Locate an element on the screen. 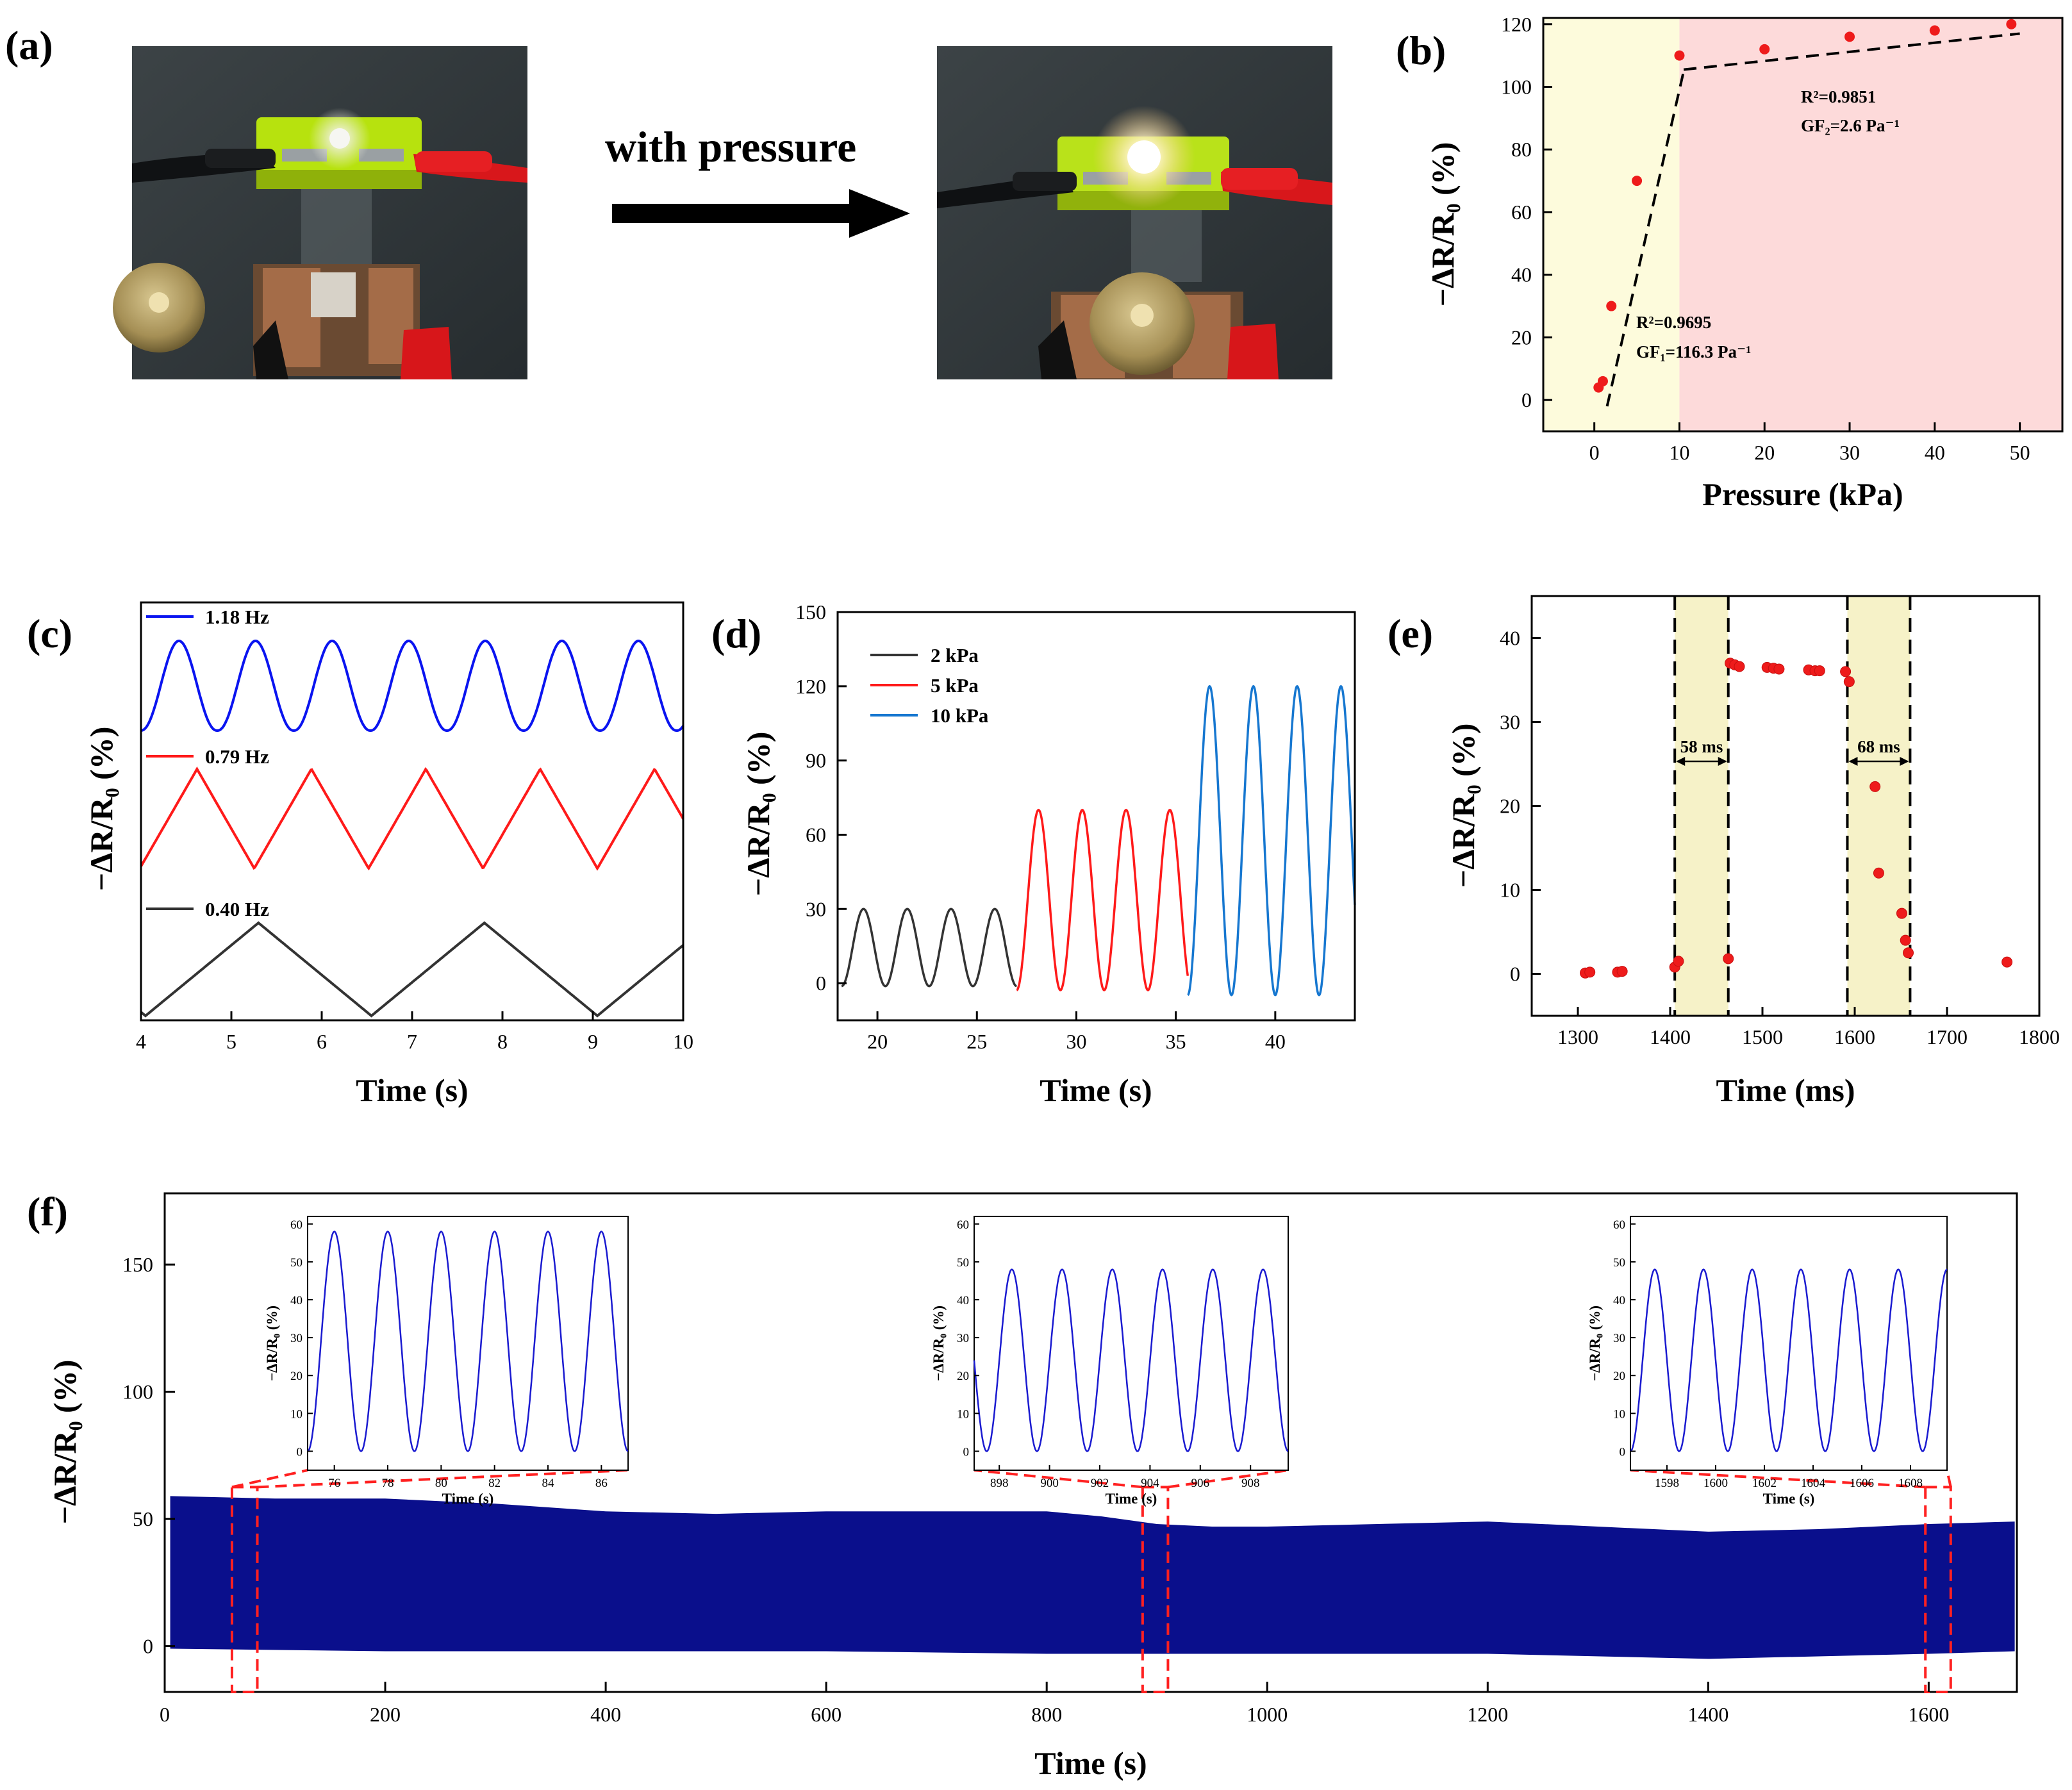 The image size is (2072, 1790). f-inset-xtick-label: 1604 is located at coordinates (1813, 1484).